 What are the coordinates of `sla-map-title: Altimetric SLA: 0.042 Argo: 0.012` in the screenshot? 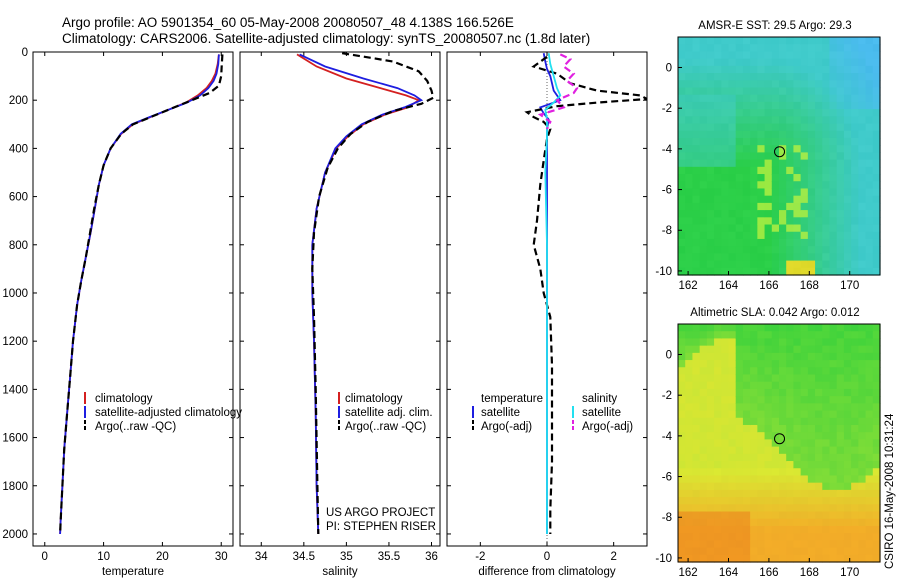 It's located at (774, 313).